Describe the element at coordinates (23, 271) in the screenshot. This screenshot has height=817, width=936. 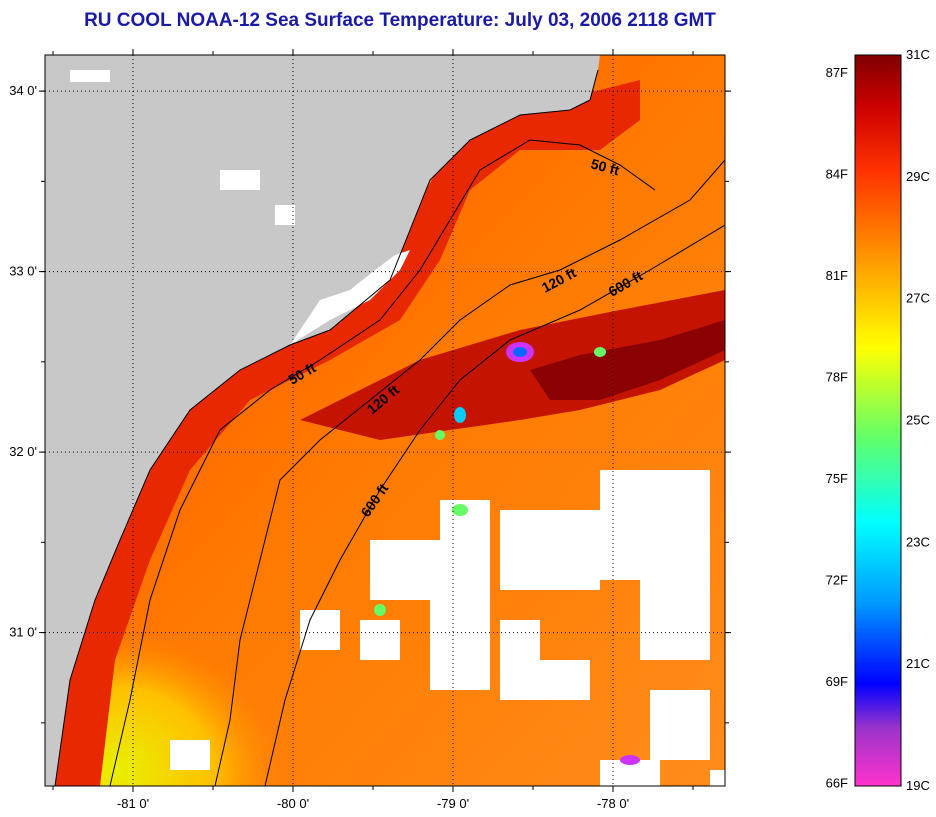
I see `y-tick-label: 33 0'` at that location.